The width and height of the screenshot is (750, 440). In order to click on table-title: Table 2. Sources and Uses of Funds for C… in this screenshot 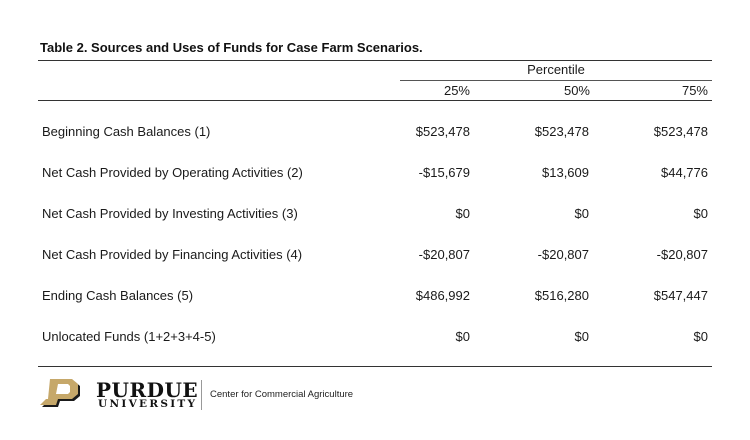, I will do `click(231, 47)`.